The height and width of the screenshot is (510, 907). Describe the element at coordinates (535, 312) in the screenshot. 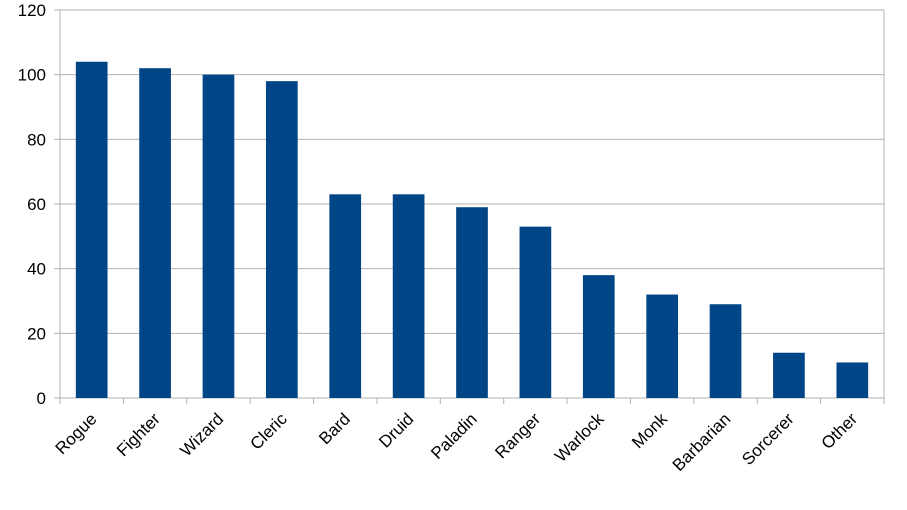

I see `bar-ranger` at that location.